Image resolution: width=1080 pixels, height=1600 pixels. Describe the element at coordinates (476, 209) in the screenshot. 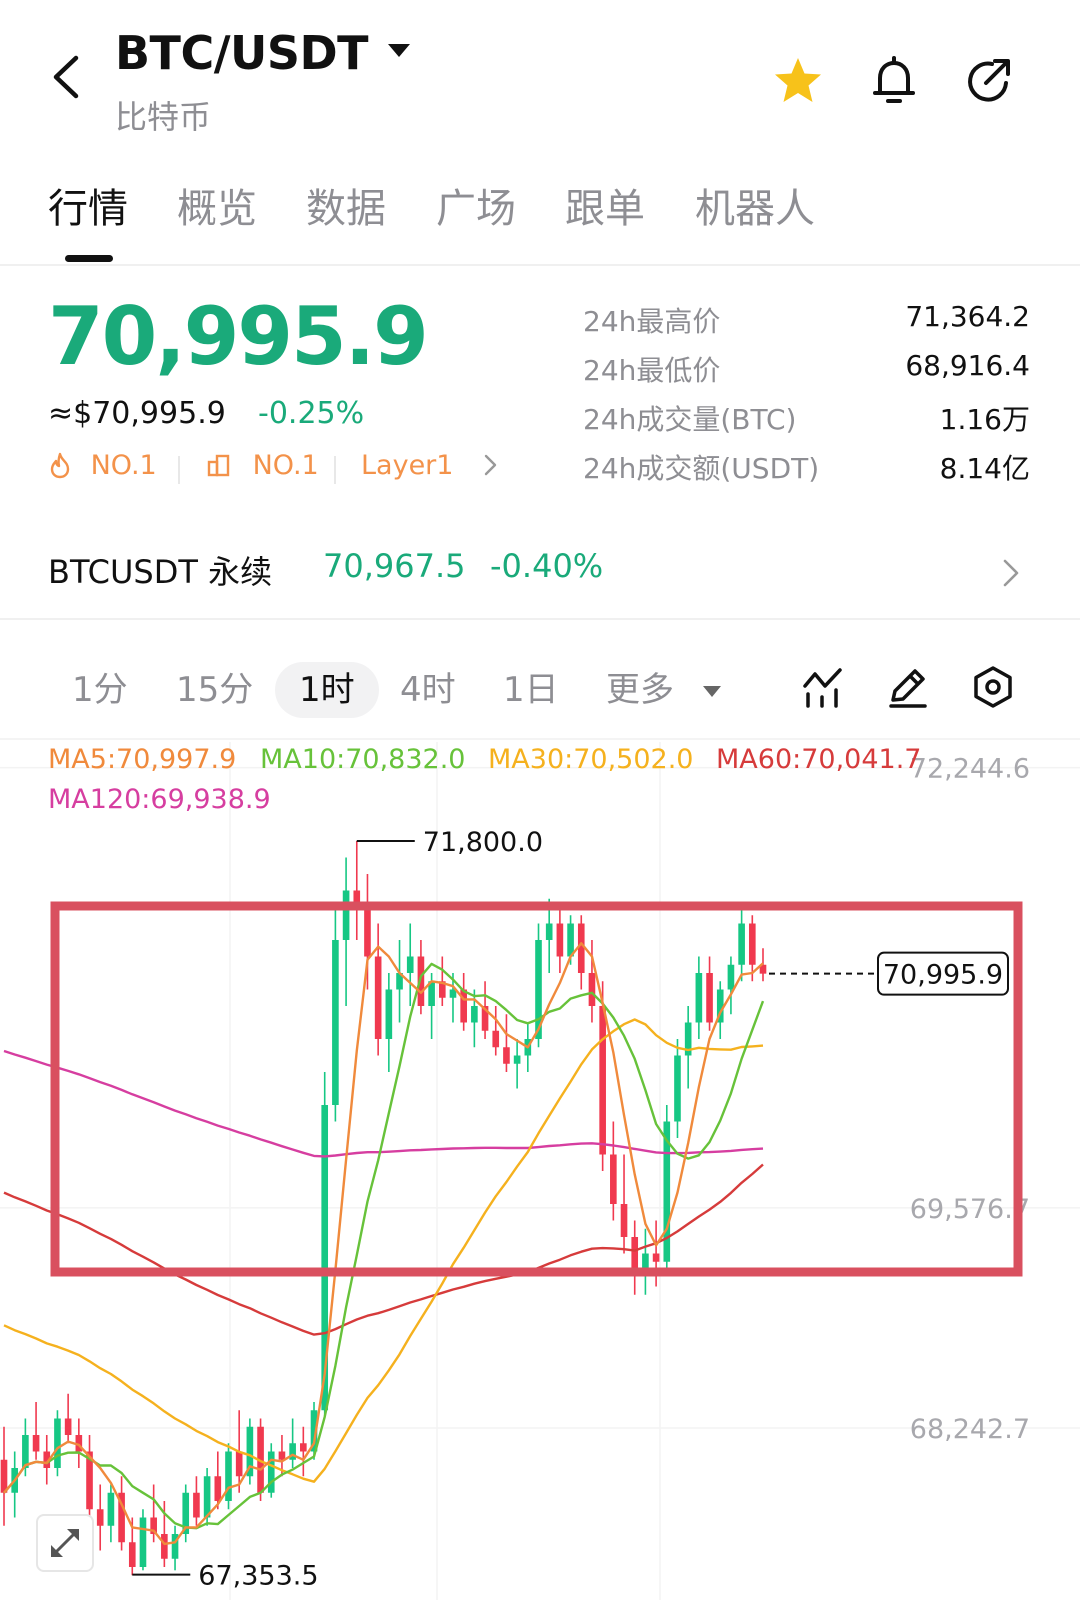

I see `tab-square: 广场` at that location.